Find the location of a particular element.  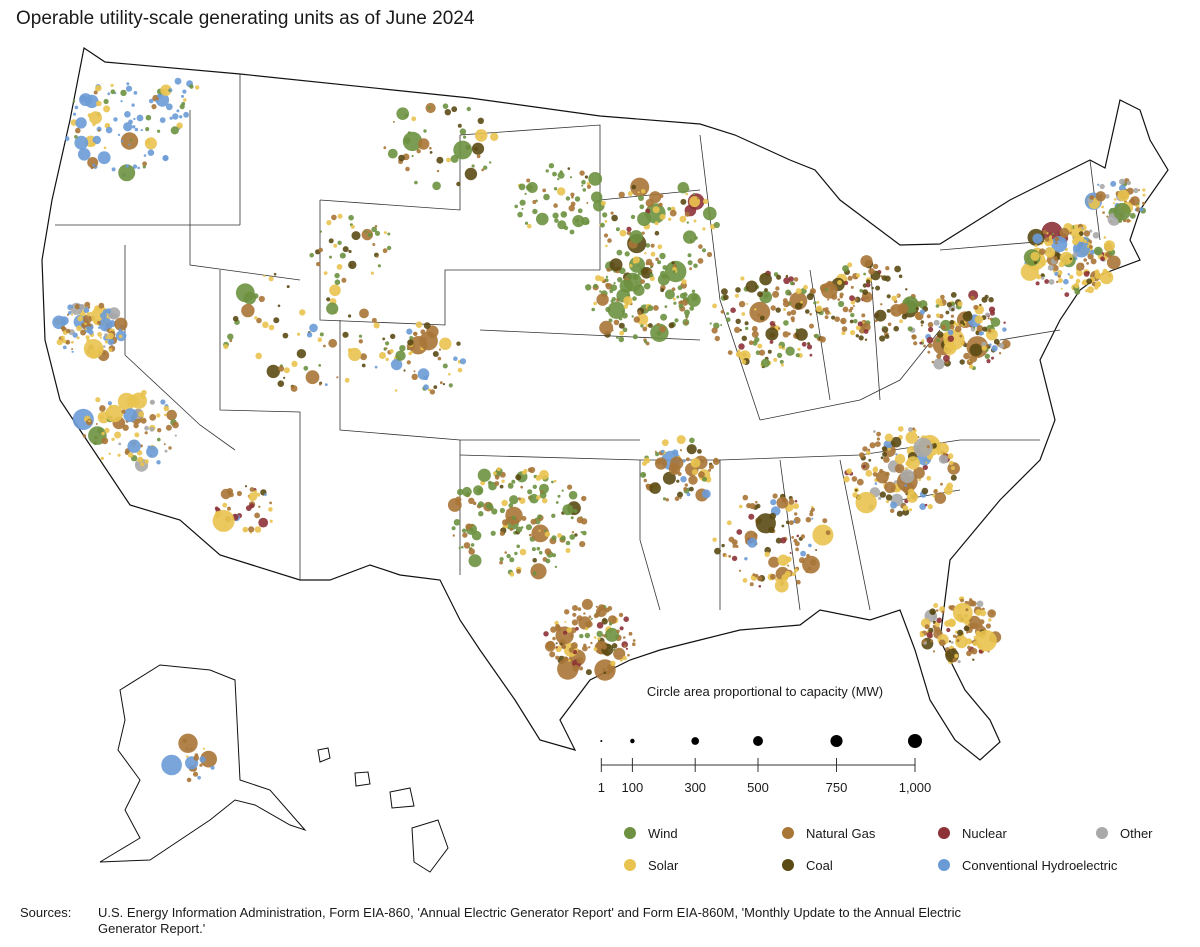

legend-label: Solar is located at coordinates (663, 865).